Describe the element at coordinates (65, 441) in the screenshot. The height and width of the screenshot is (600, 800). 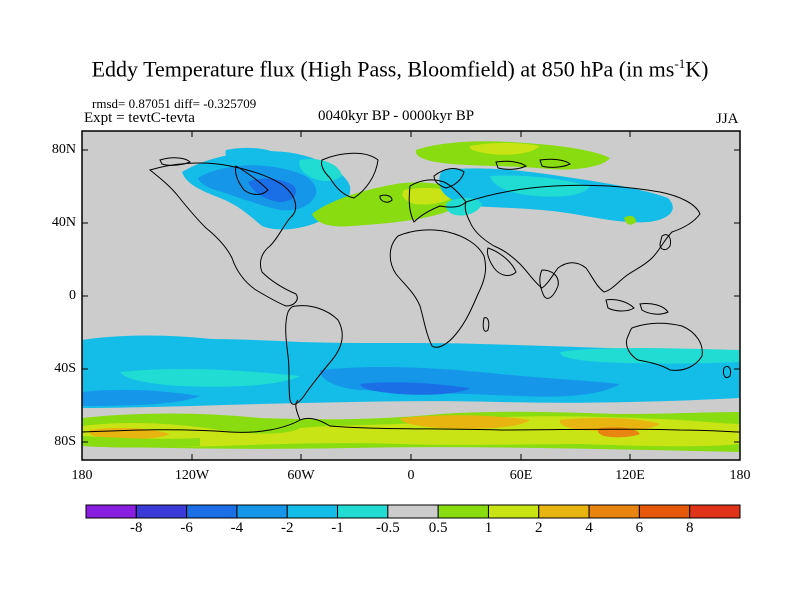
I see `lat-label-80s: 80S` at that location.